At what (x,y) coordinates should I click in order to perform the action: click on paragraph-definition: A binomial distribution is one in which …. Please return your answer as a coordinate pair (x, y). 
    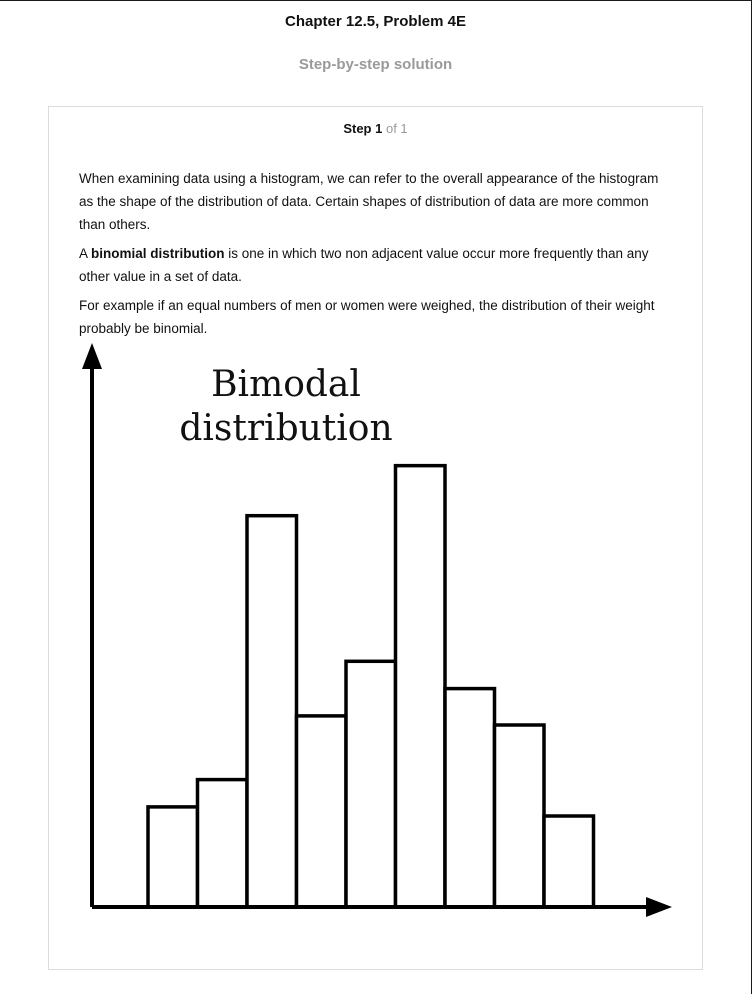
    Looking at the image, I should click on (374, 265).